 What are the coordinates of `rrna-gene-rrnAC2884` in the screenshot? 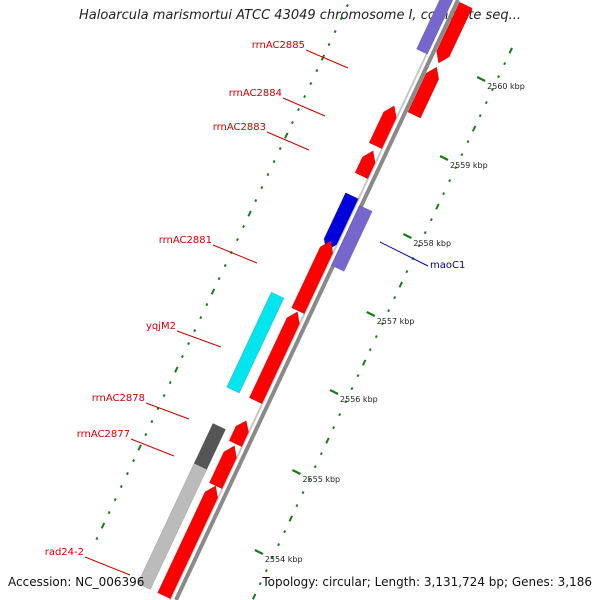 It's located at (423, 92).